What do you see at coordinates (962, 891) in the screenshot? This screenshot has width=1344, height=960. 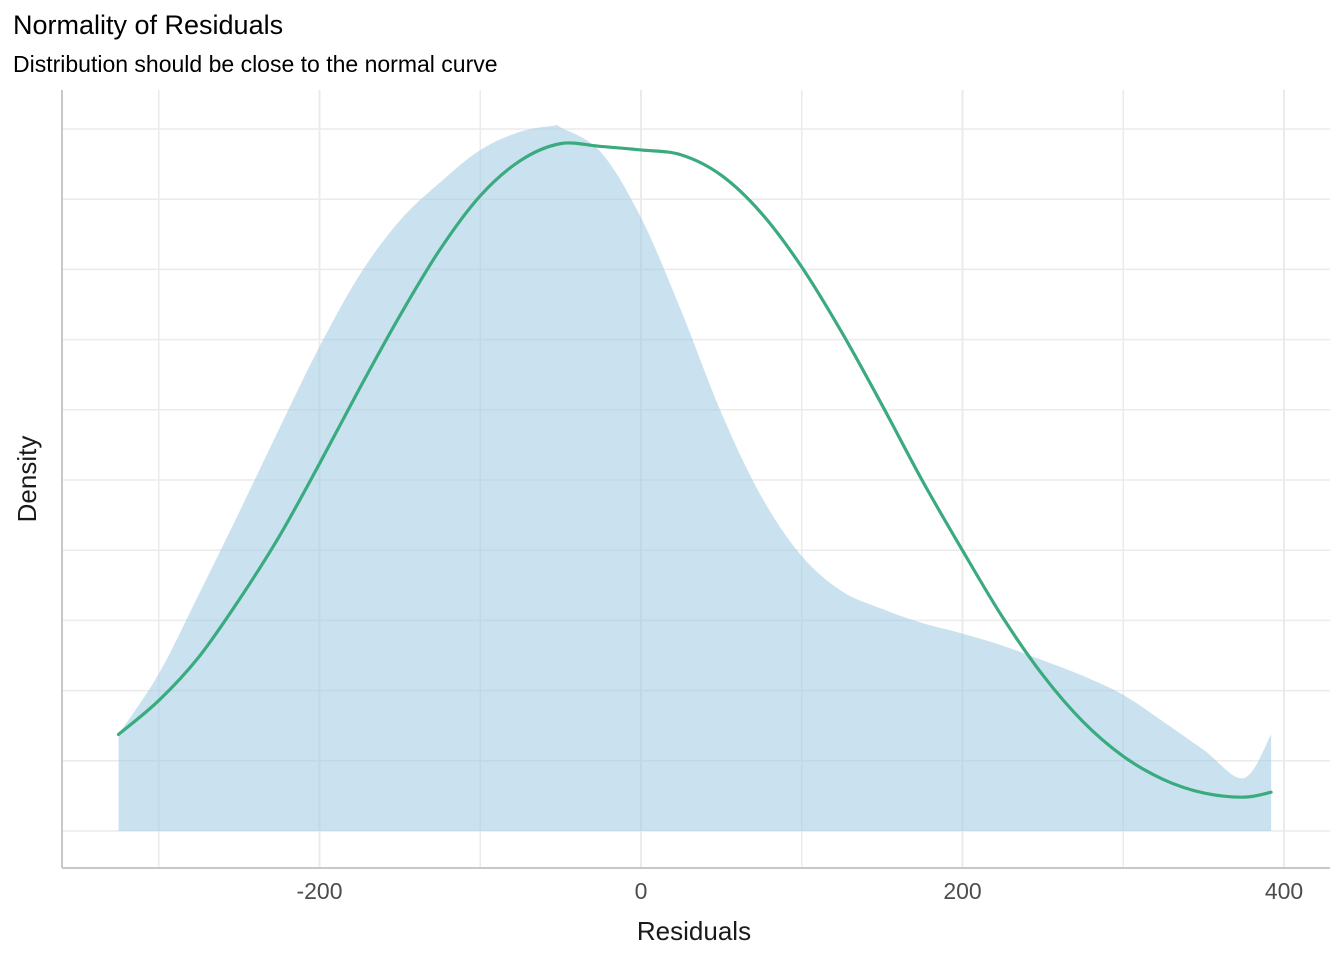 I see `x-tick-label: 200` at bounding box center [962, 891].